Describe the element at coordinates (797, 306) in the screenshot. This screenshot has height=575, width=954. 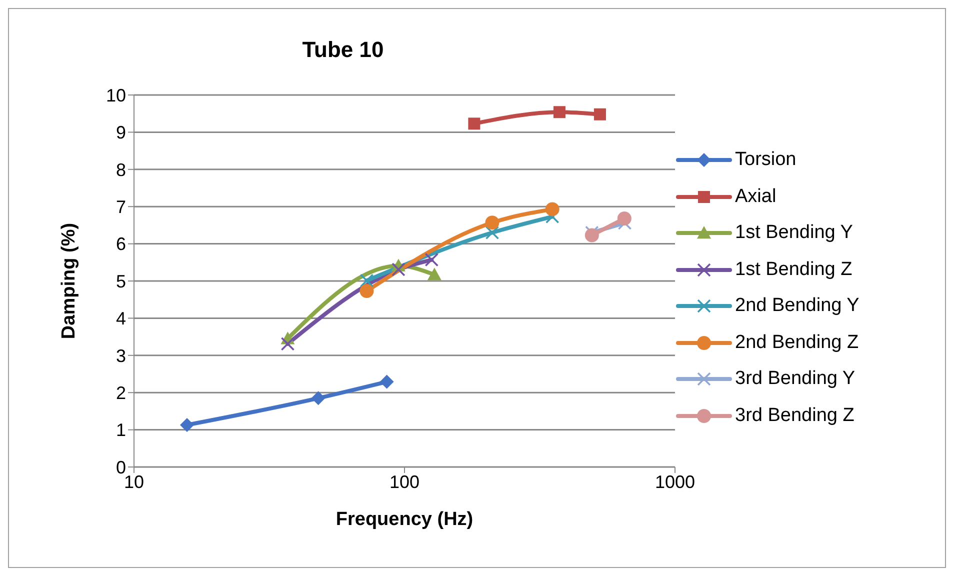
I see `legend-label: 2nd Bending Y` at that location.